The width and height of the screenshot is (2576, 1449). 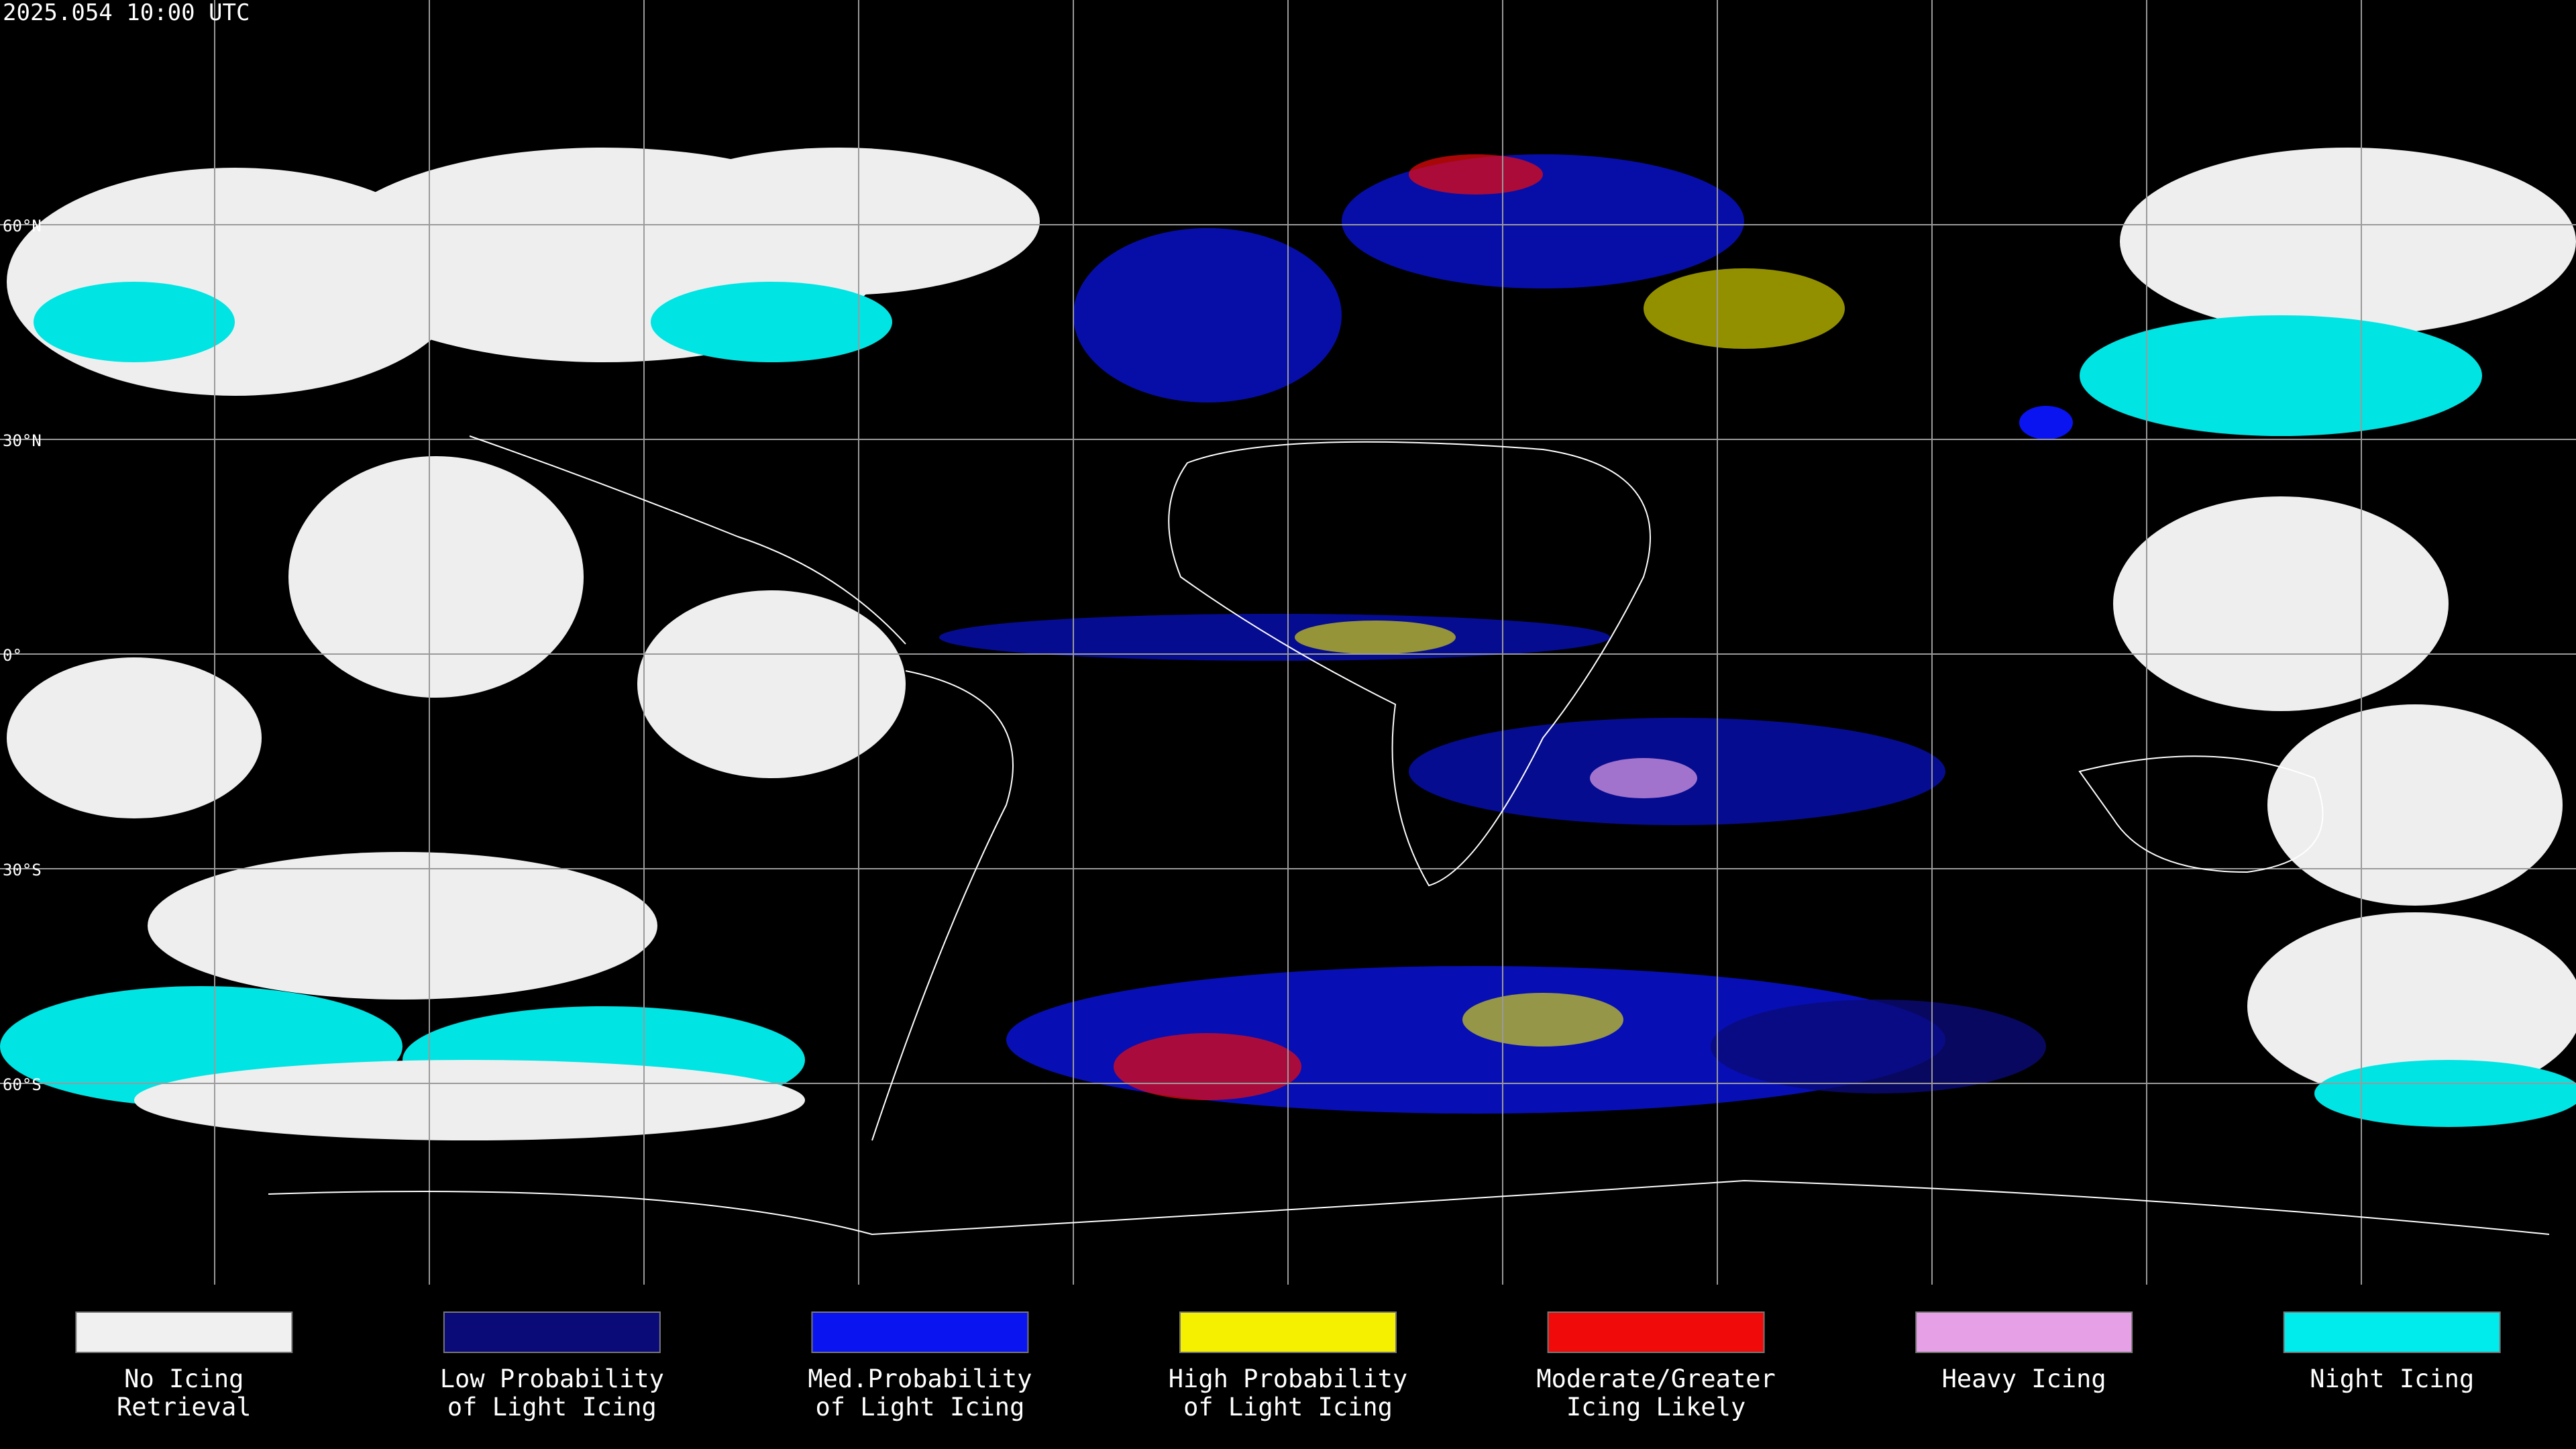 What do you see at coordinates (1288, 1378) in the screenshot?
I see `legend-label: High Probability` at bounding box center [1288, 1378].